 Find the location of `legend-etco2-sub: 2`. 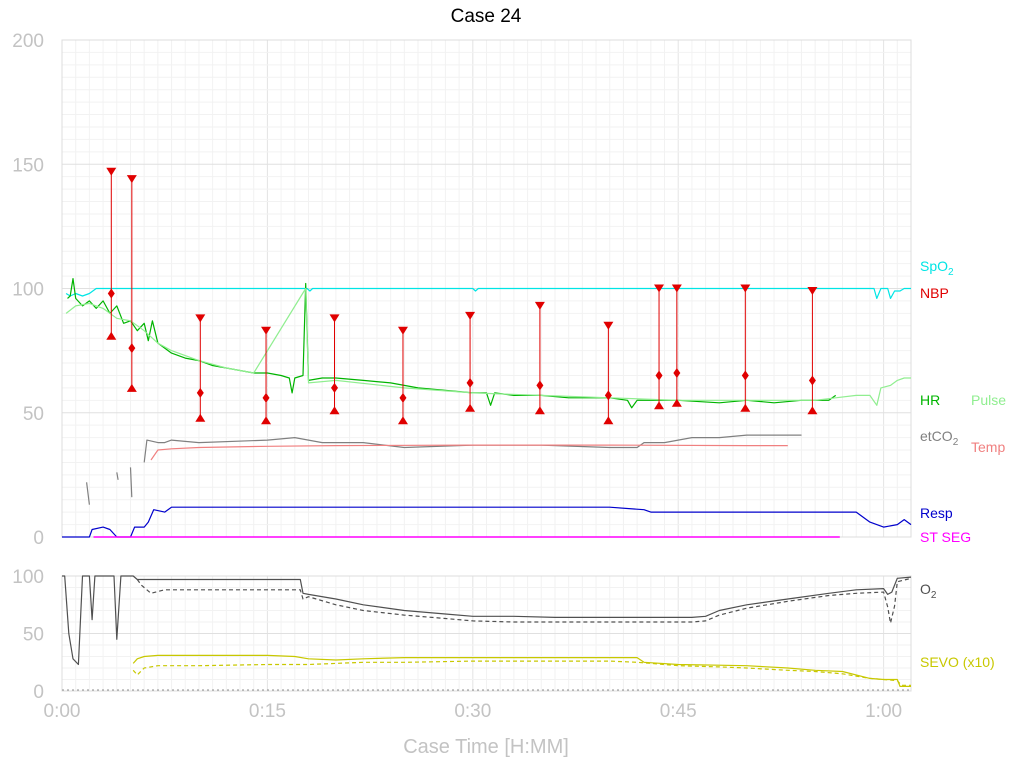

legend-etco2-sub: 2 is located at coordinates (956, 442).